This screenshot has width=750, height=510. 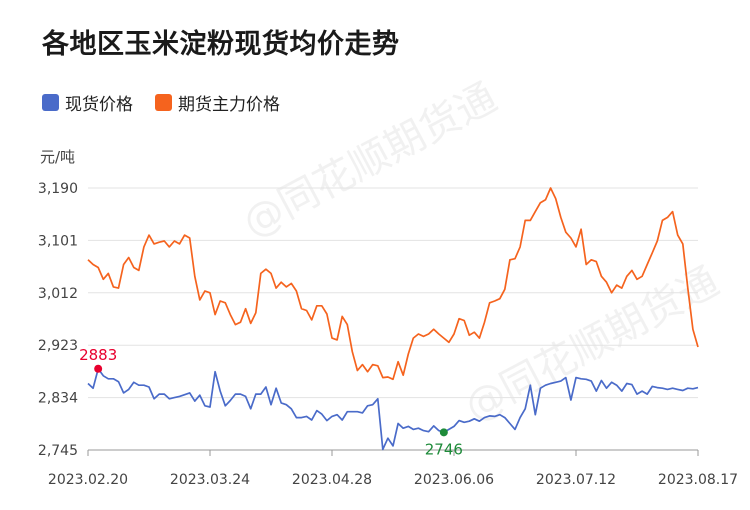 What do you see at coordinates (698, 480) in the screenshot?
I see `x-tick-label: 2023.08.17` at bounding box center [698, 480].